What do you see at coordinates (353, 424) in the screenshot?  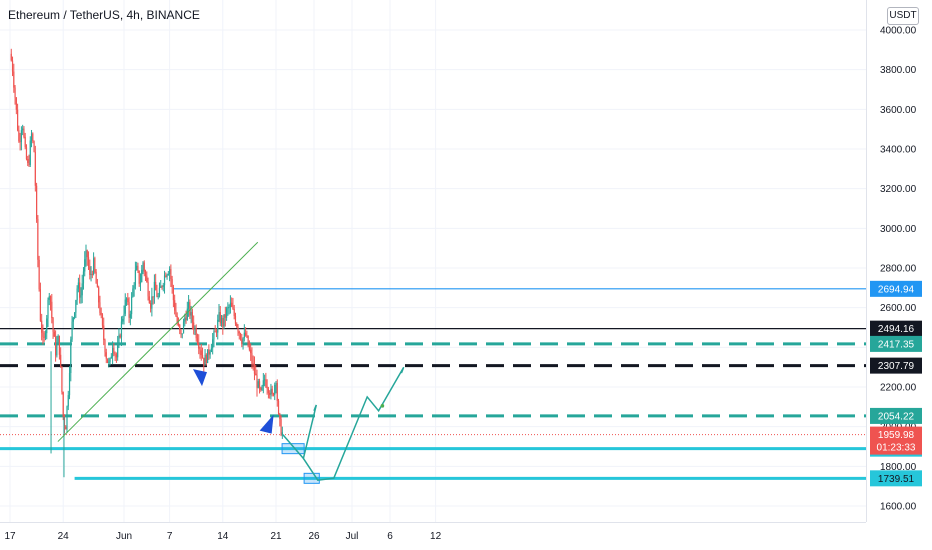 I see `projection-path` at bounding box center [353, 424].